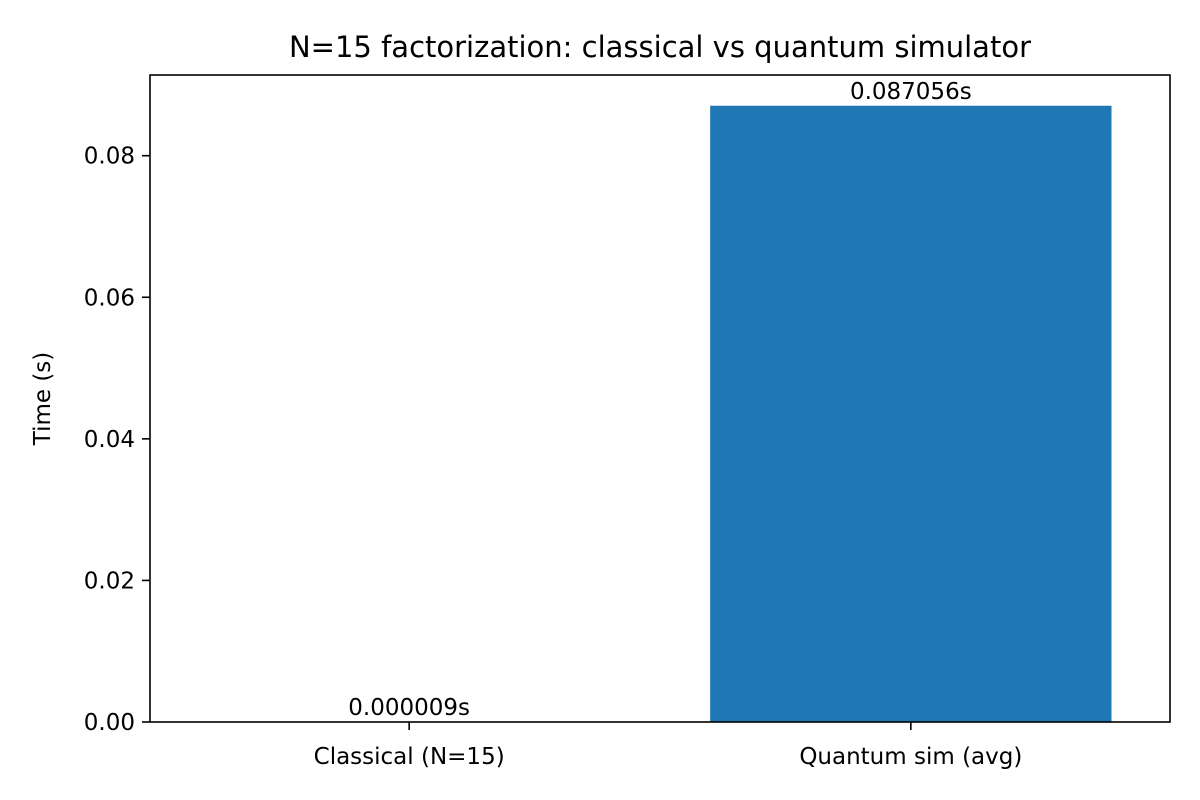  Describe the element at coordinates (409, 757) in the screenshot. I see `x-tick-label-0: Classical (N=15)` at that location.